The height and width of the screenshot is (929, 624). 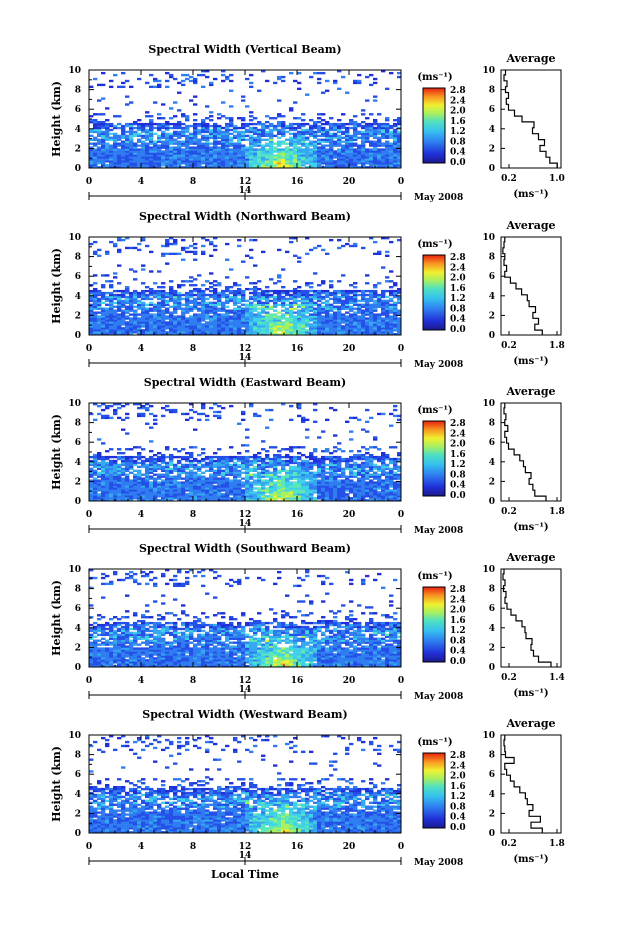 What do you see at coordinates (434, 77) in the screenshot?
I see `colorbar-unit: (ms⁻¹)` at bounding box center [434, 77].